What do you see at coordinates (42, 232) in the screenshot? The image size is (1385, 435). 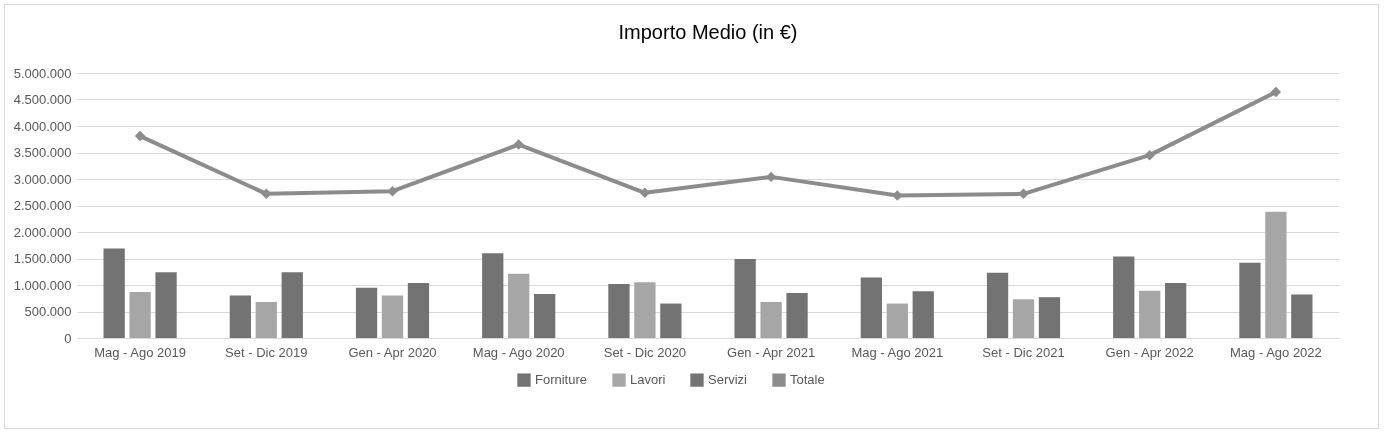 I see `y-tick-label: 2.000.000` at bounding box center [42, 232].